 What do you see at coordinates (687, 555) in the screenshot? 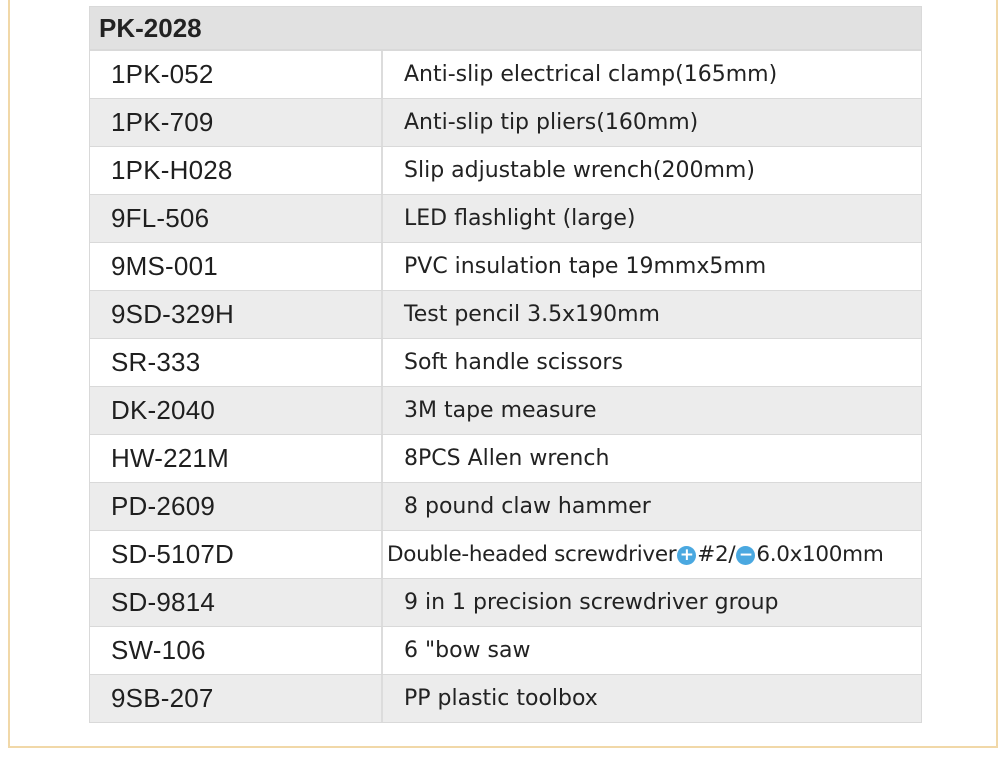
I see `phillips-plus-icon: +` at bounding box center [687, 555].